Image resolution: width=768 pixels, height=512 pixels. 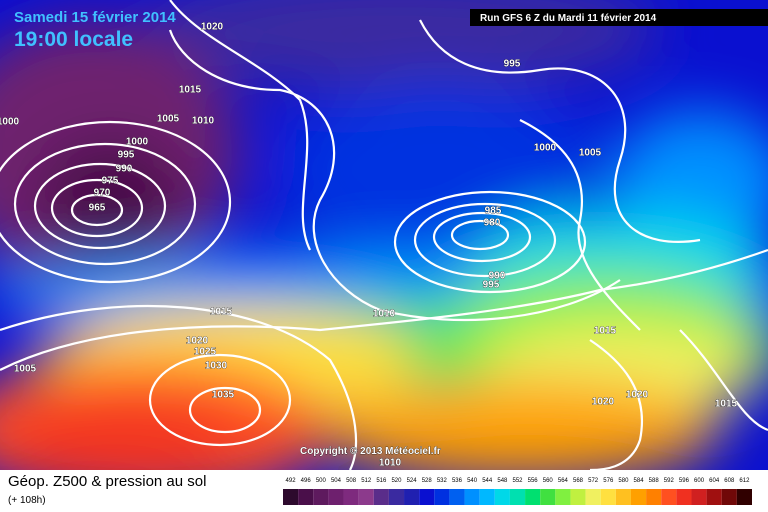 What do you see at coordinates (97, 208) in the screenshot?
I see `isobar-label: 965` at bounding box center [97, 208].